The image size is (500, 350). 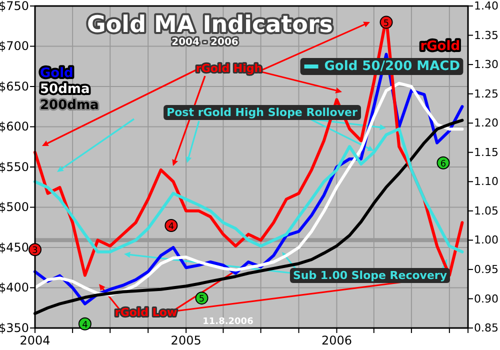 What do you see at coordinates (486, 6) in the screenshot?
I see `y2-tick-label: 1.40` at bounding box center [486, 6].